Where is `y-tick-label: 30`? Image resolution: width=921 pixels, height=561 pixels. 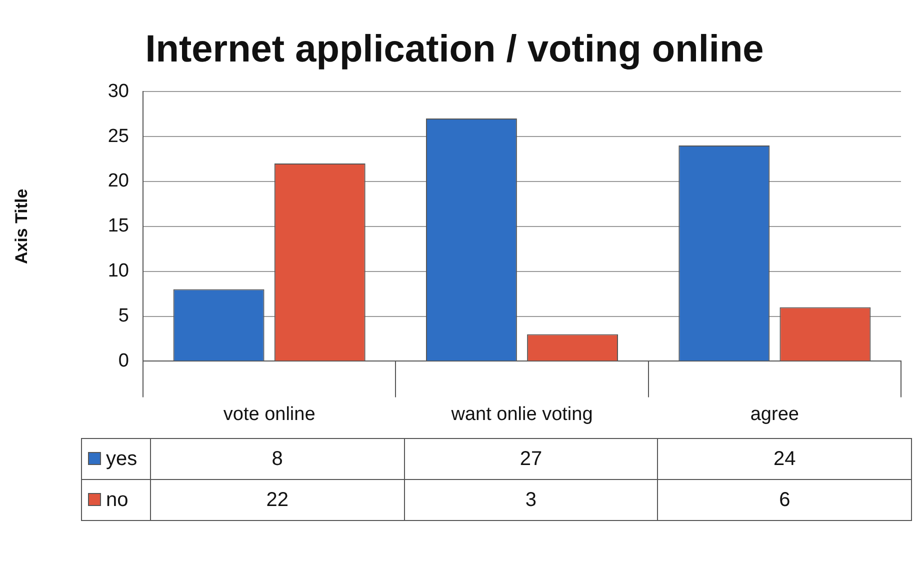
y-tick-label: 30 is located at coordinates (118, 91).